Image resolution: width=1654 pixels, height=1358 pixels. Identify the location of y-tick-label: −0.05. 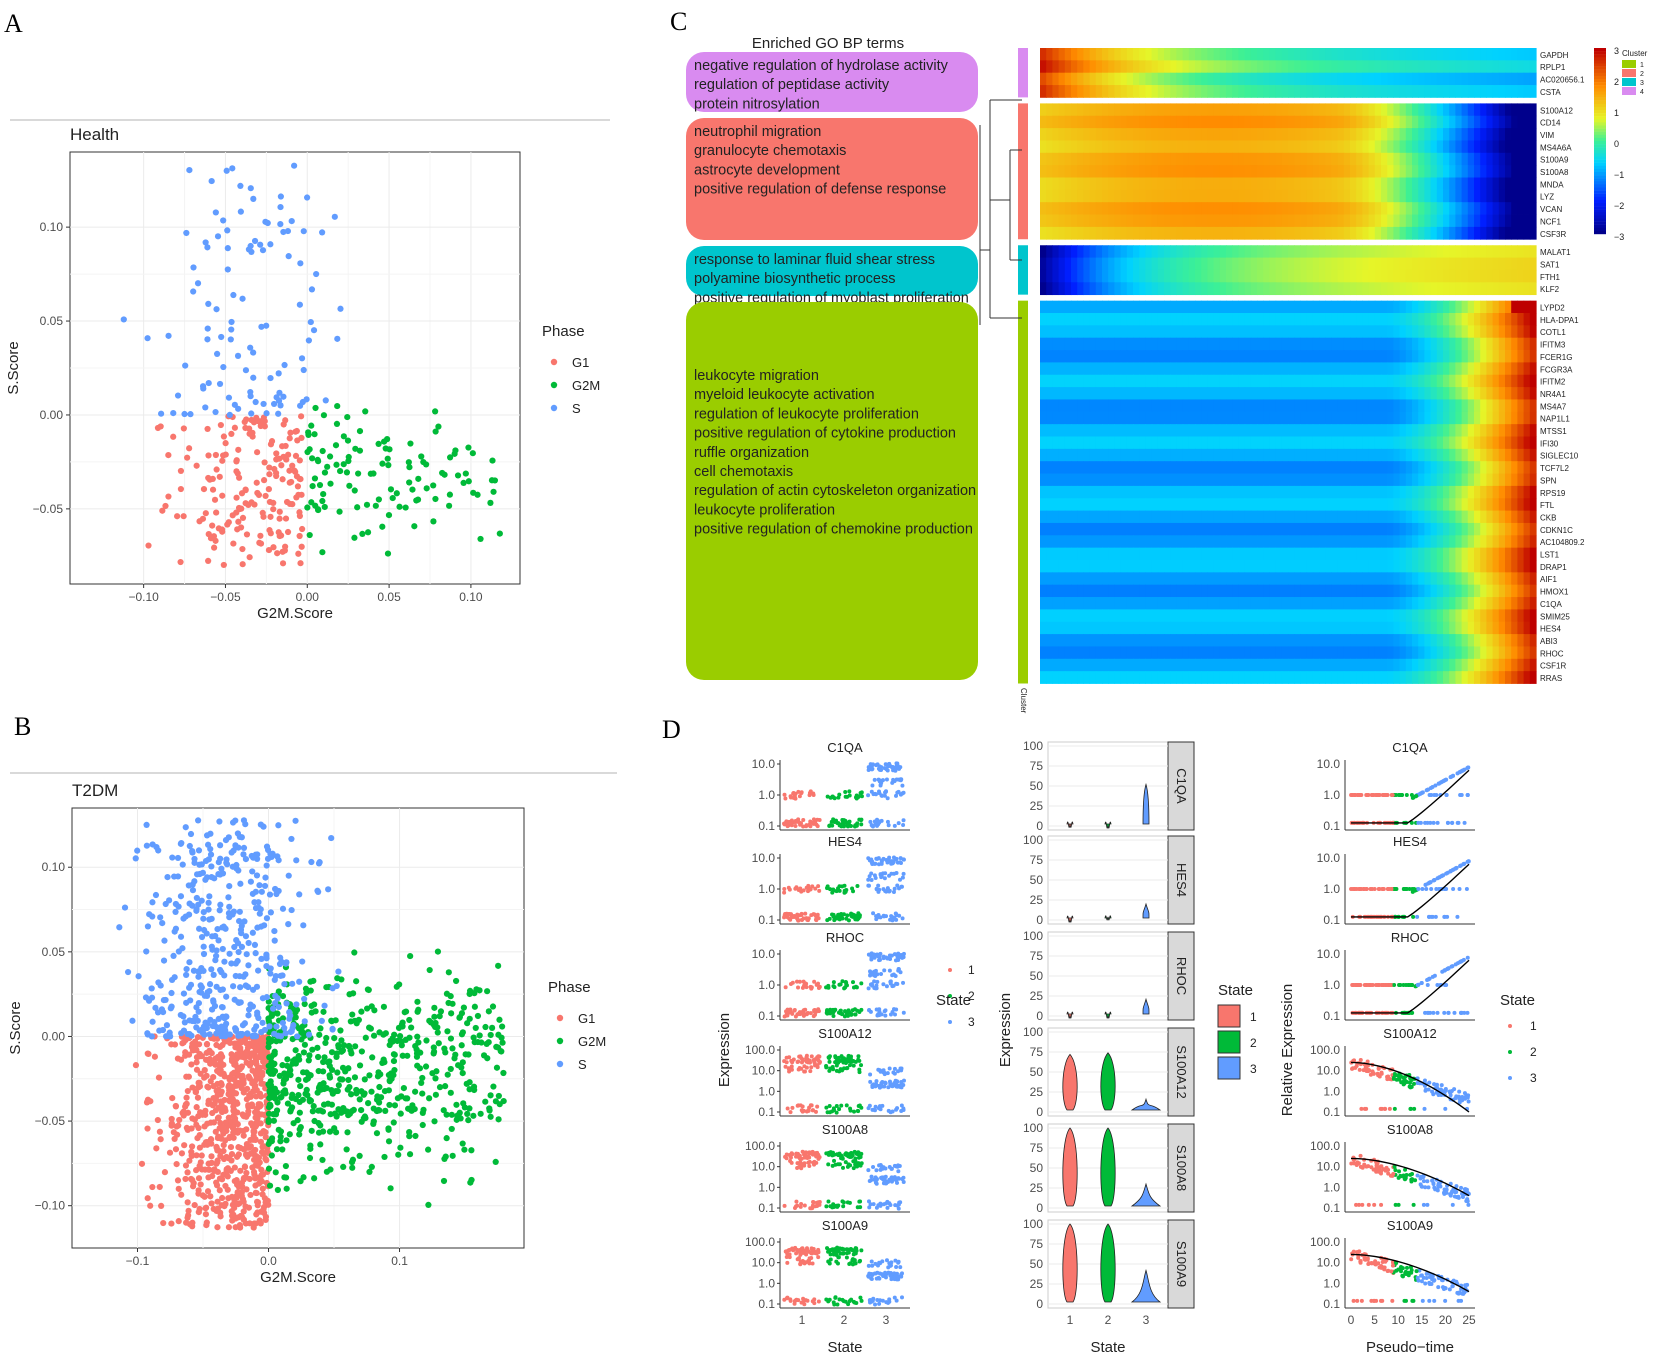
(48, 509).